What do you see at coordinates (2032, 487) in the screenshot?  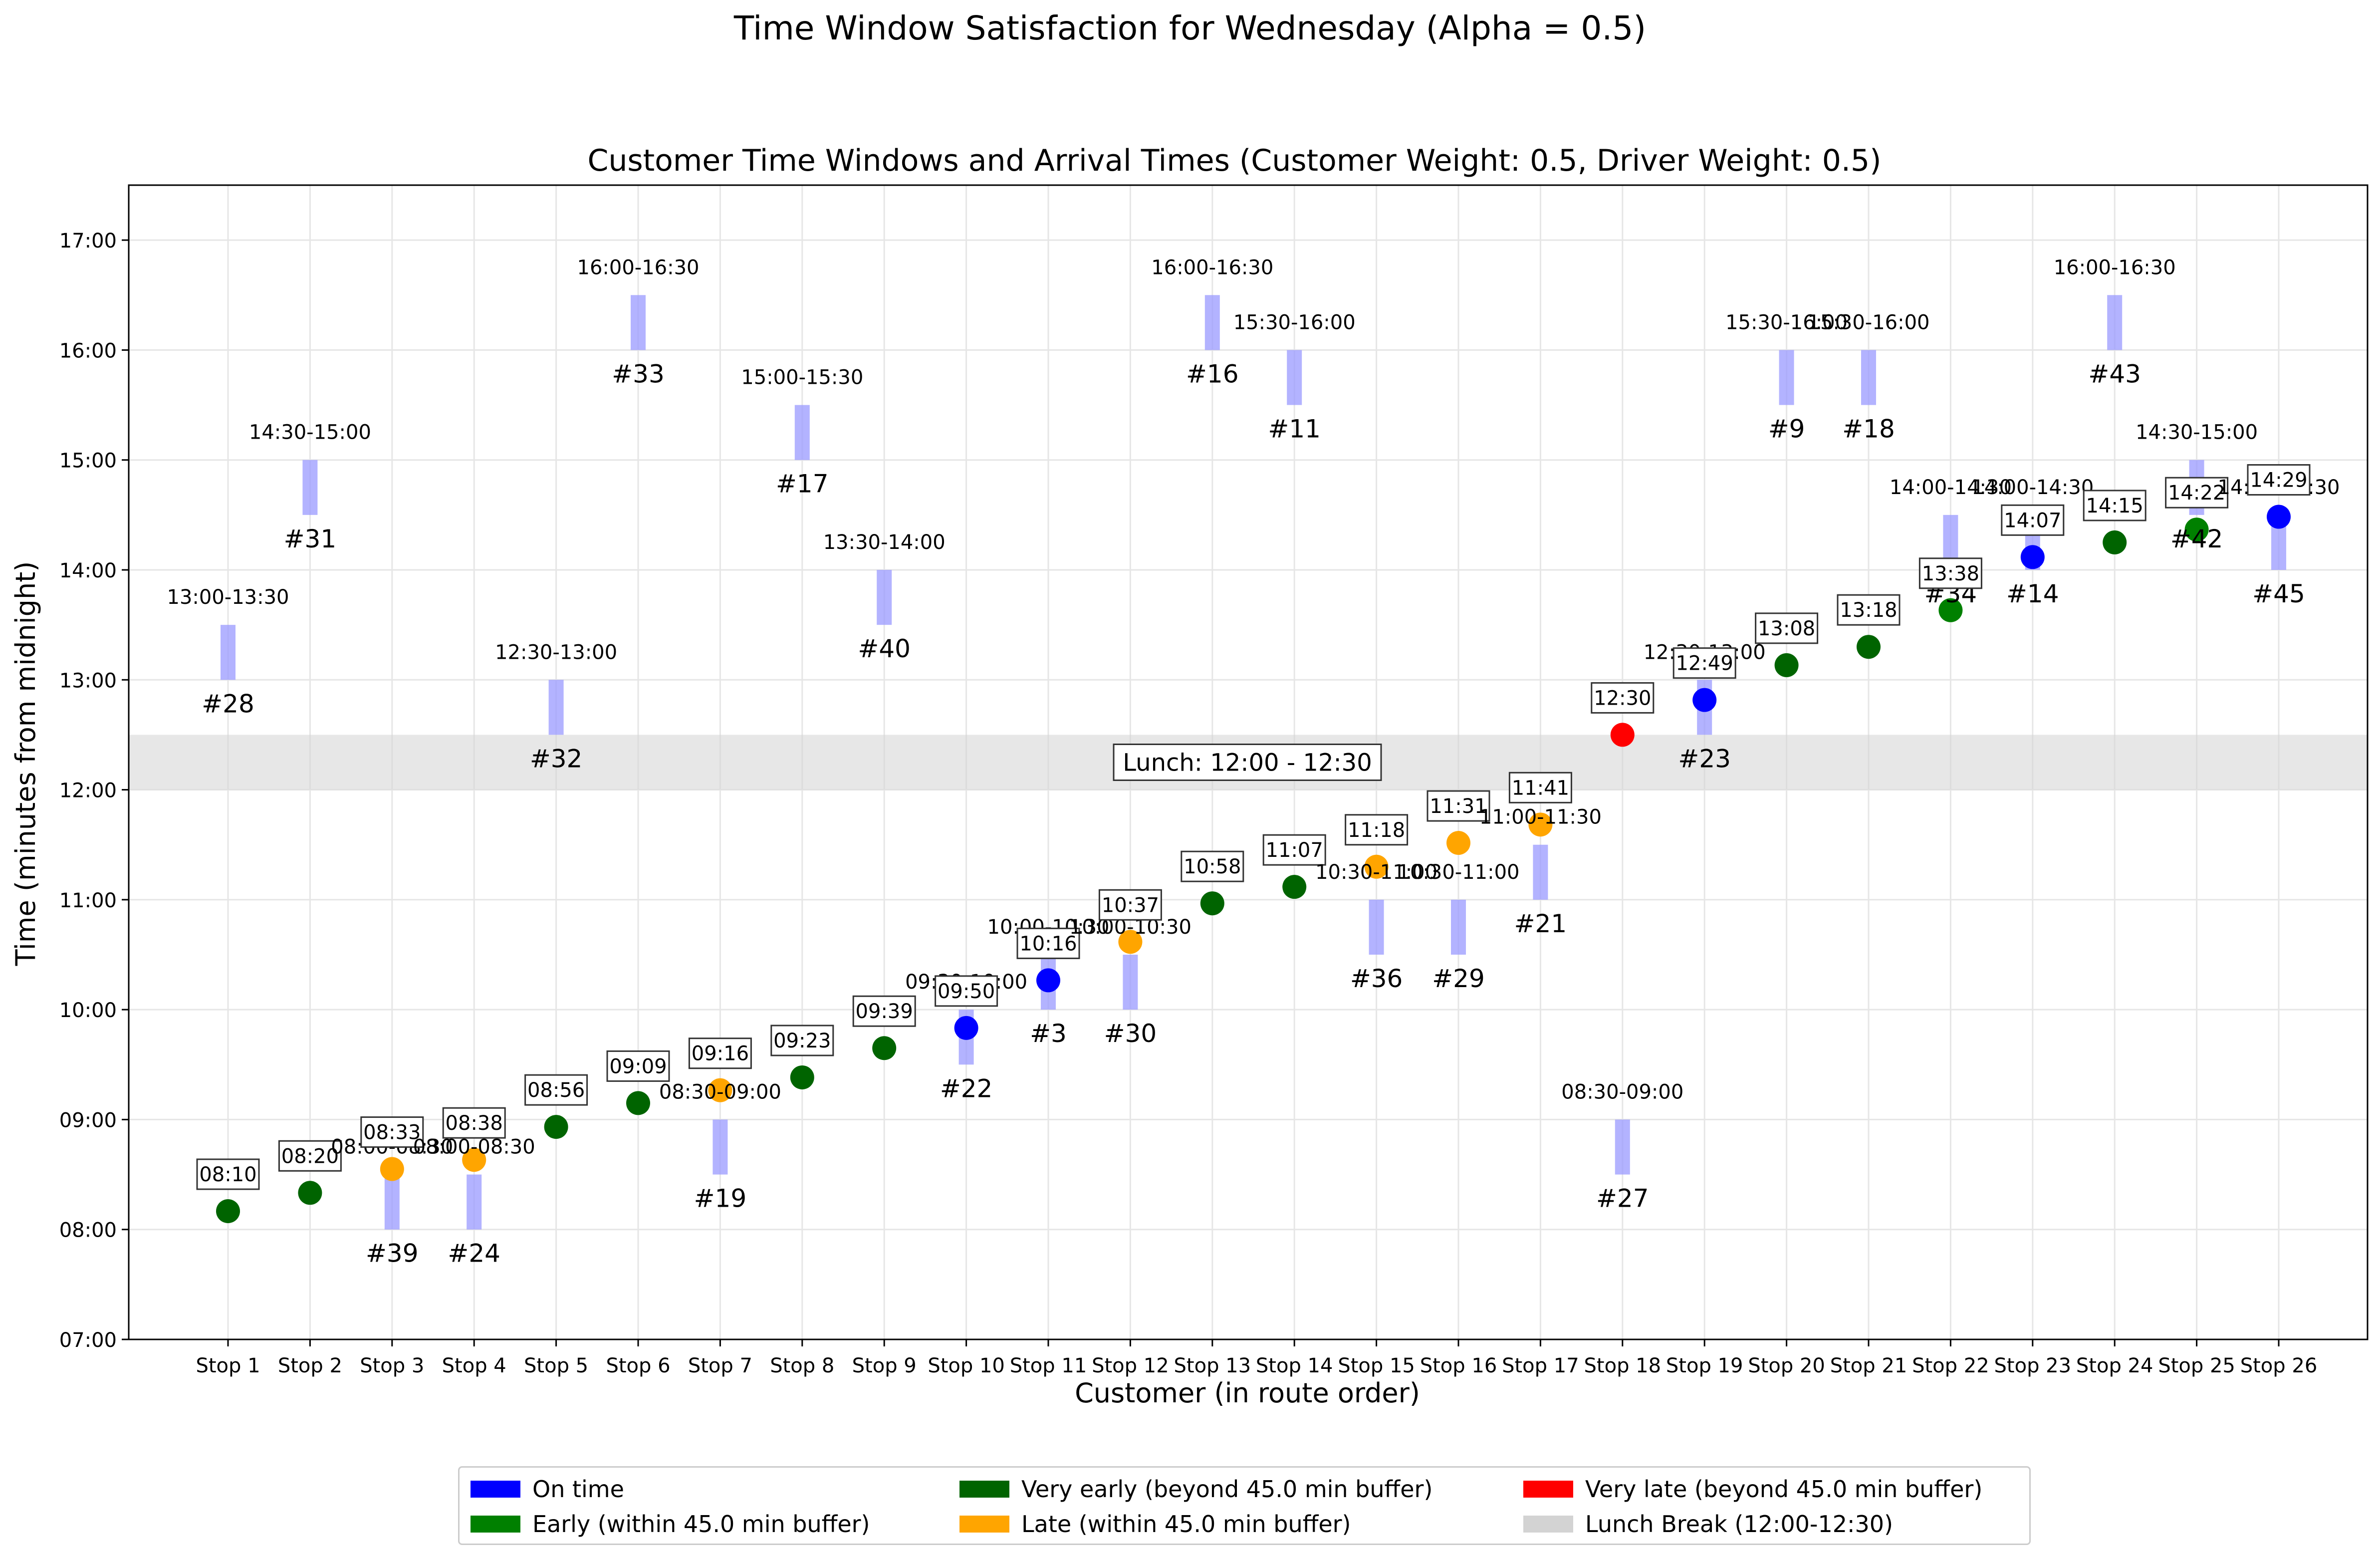 I see `time-window-label: 14:00-14:30` at bounding box center [2032, 487].